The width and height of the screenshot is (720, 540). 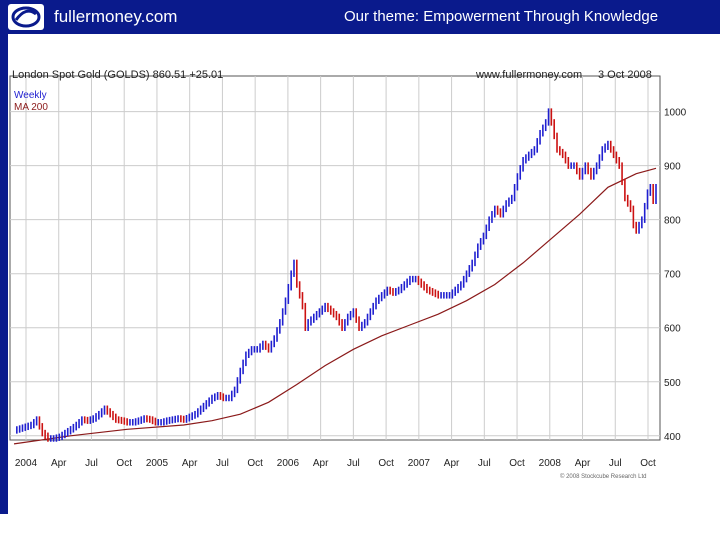 I want to click on site-brand: fullermoney.com, so click(x=116, y=16).